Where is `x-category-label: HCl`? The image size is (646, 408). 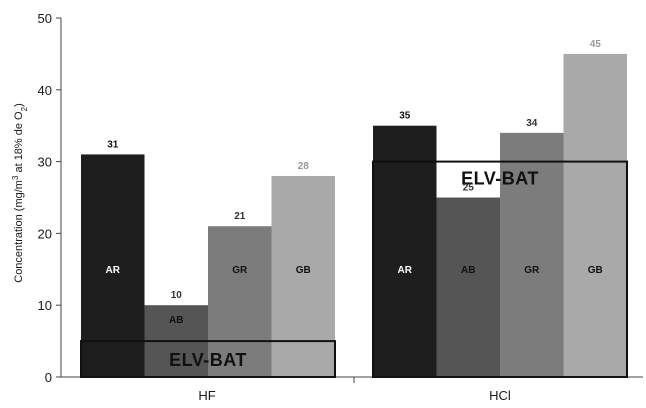
x-category-label: HCl is located at coordinates (500, 395).